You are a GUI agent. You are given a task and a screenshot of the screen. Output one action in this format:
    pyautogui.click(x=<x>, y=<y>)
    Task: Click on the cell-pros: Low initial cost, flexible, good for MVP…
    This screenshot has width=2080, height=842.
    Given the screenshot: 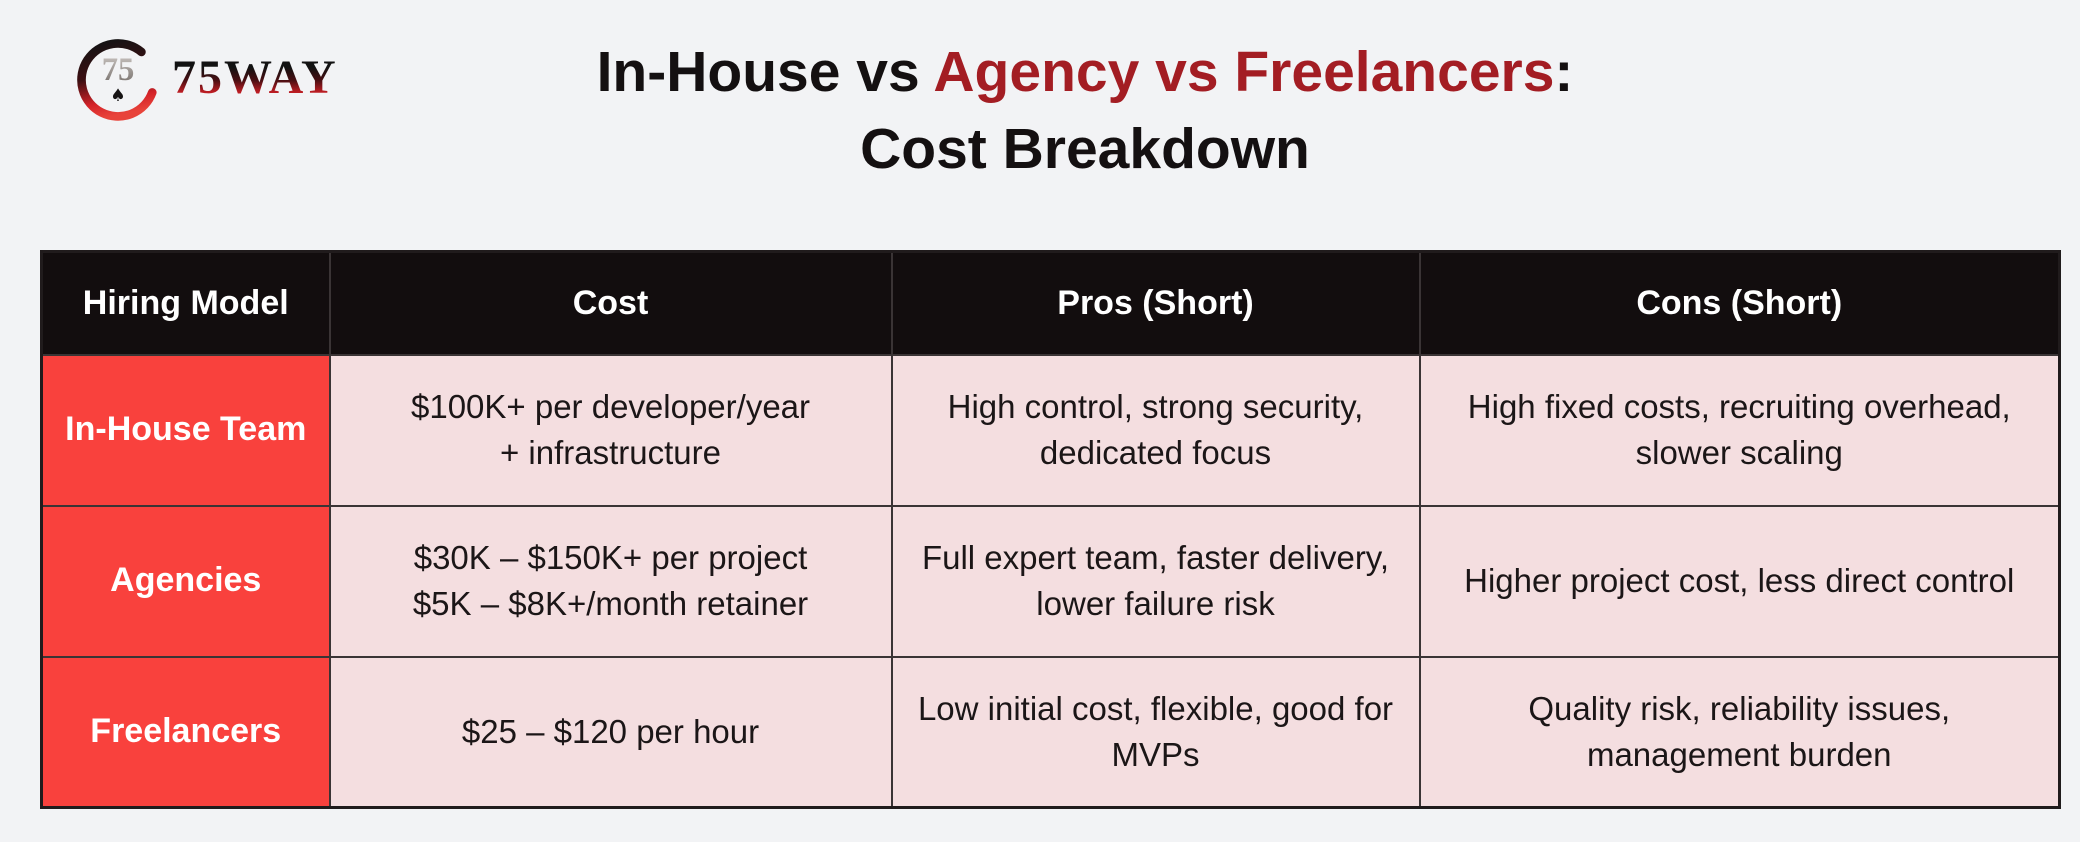 What is the action you would take?
    pyautogui.click(x=1155, y=732)
    